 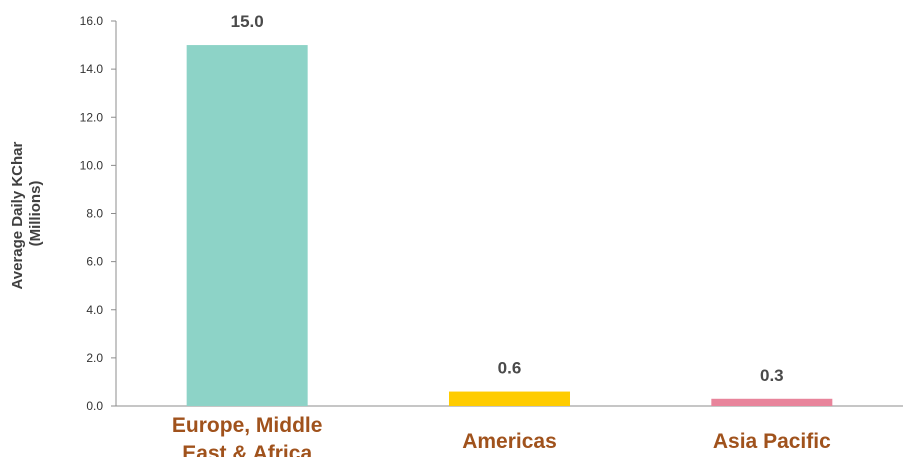 I want to click on x-category-label: Americas, so click(x=509, y=441).